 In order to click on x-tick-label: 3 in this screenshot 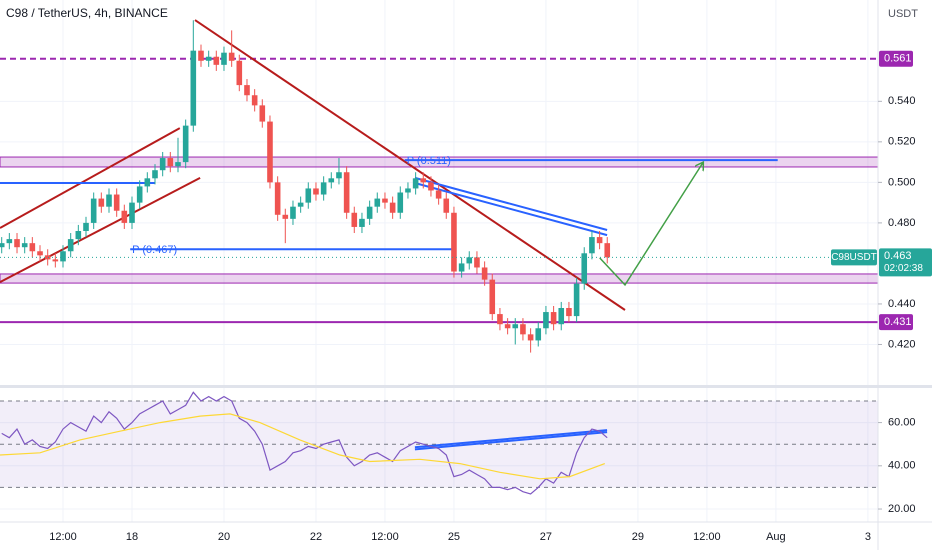, I will do `click(868, 537)`.